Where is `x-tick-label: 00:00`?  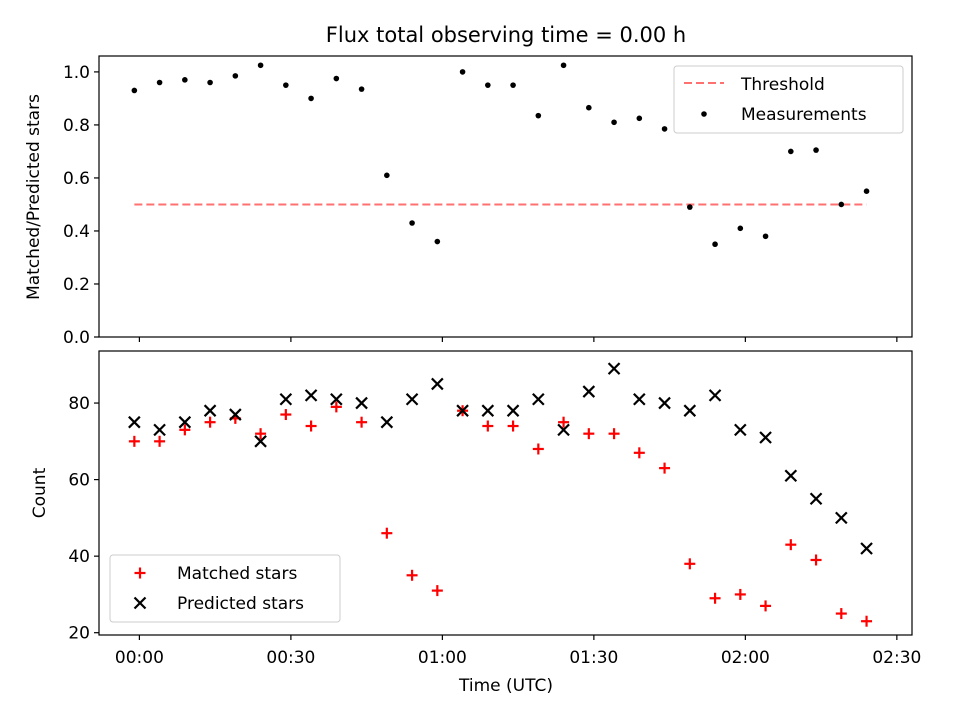
x-tick-label: 00:00 is located at coordinates (139, 658).